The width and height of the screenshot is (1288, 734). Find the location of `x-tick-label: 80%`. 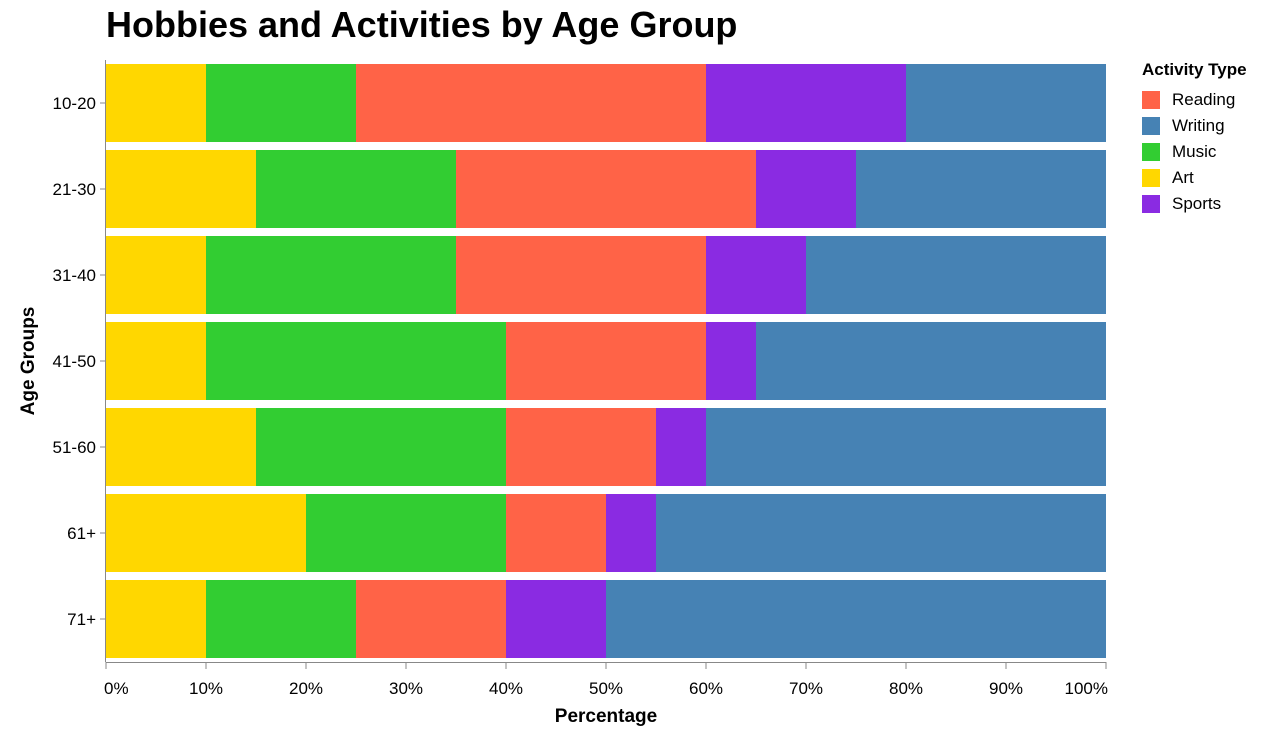

x-tick-label: 80% is located at coordinates (906, 688).